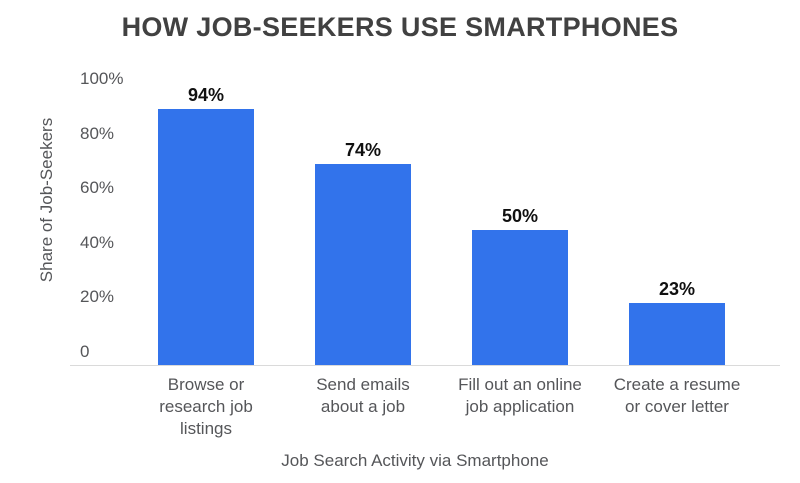  Describe the element at coordinates (363, 149) in the screenshot. I see `bar-value-label-2: 74%` at that location.